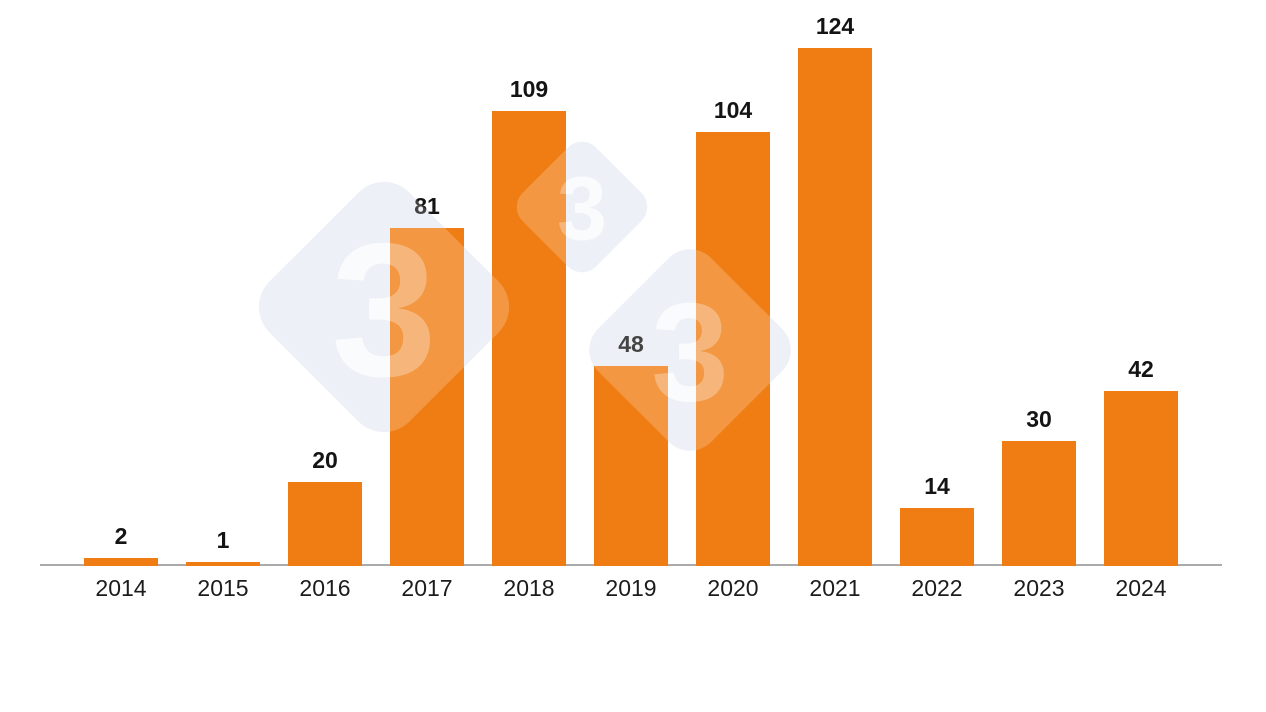 This screenshot has width=1266, height=712. Describe the element at coordinates (835, 26) in the screenshot. I see `value-label-2021: 124` at that location.